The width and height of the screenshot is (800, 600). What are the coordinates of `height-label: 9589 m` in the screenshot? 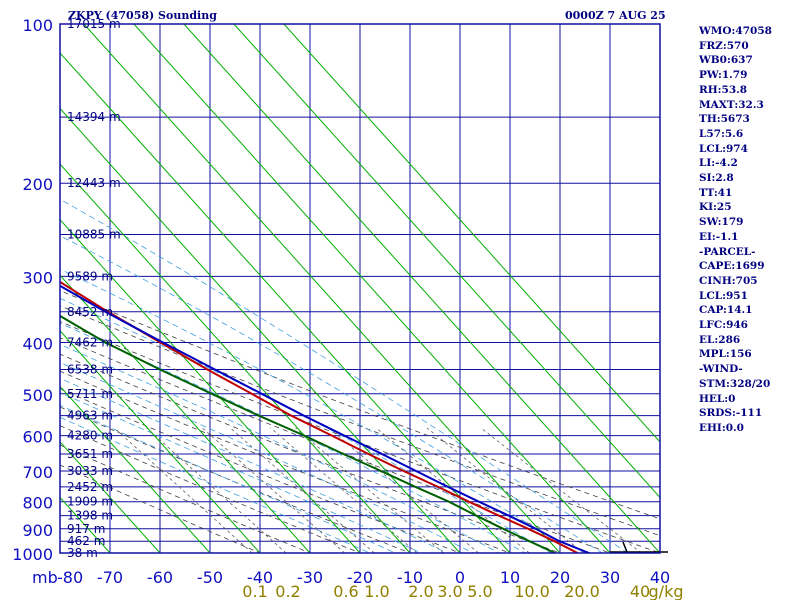 It's located at (90, 276).